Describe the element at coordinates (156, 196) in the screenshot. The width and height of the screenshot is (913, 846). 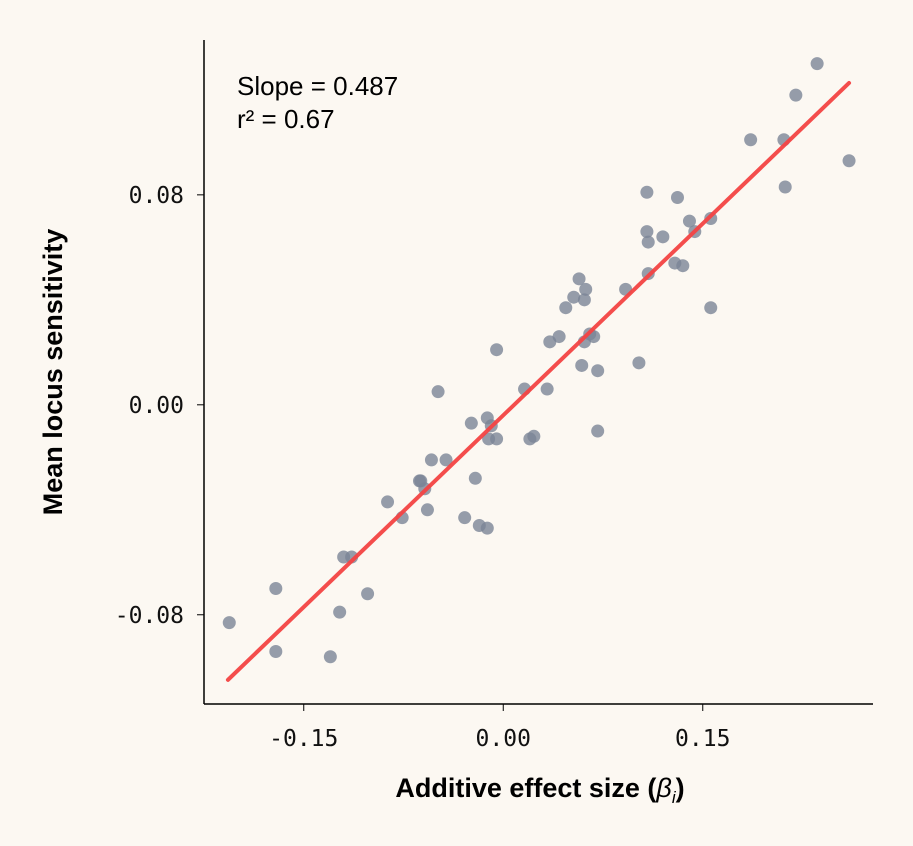
I see `y-tick-label: 0.08` at that location.